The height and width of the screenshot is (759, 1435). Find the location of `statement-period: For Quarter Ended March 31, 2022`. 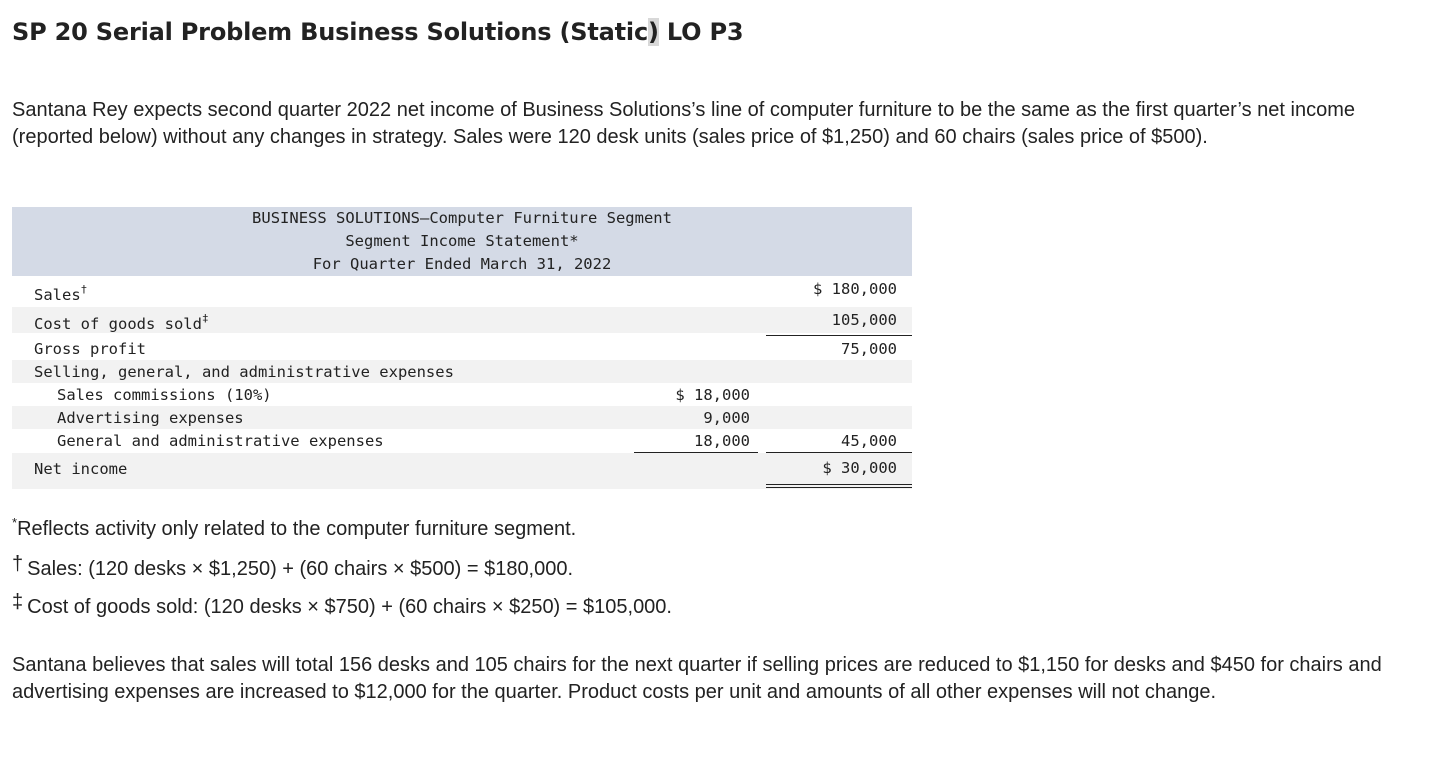

statement-period: For Quarter Ended March 31, 2022 is located at coordinates (462, 264).